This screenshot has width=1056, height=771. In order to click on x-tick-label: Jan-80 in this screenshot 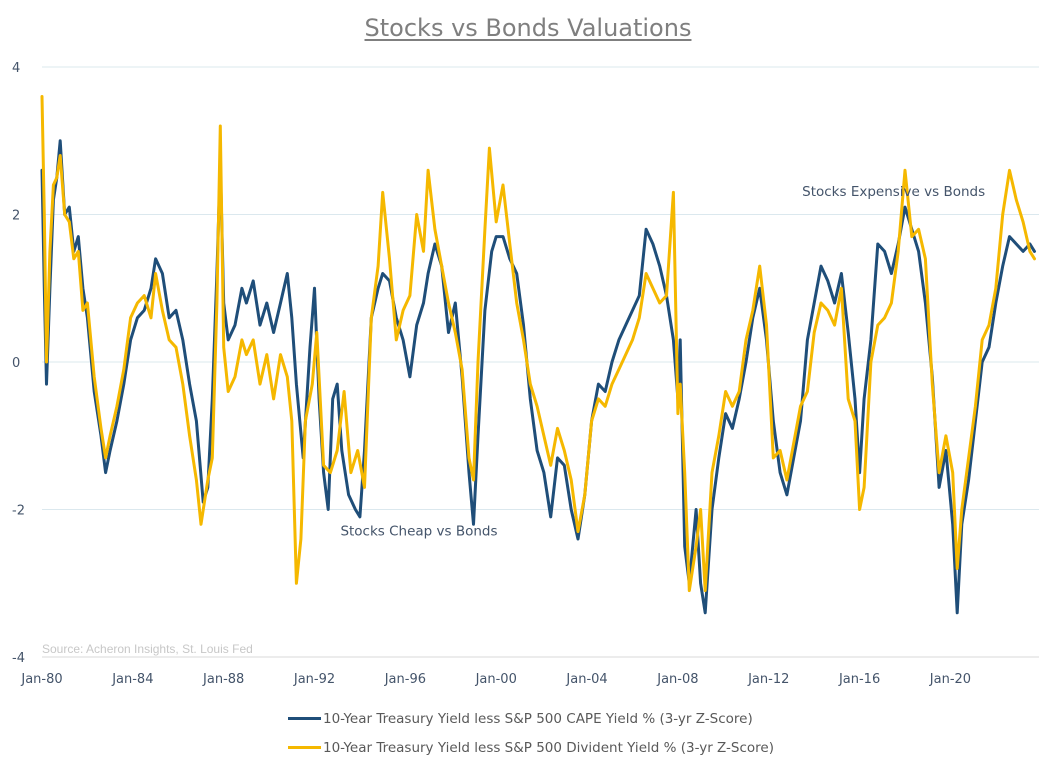, I will do `click(41, 679)`.